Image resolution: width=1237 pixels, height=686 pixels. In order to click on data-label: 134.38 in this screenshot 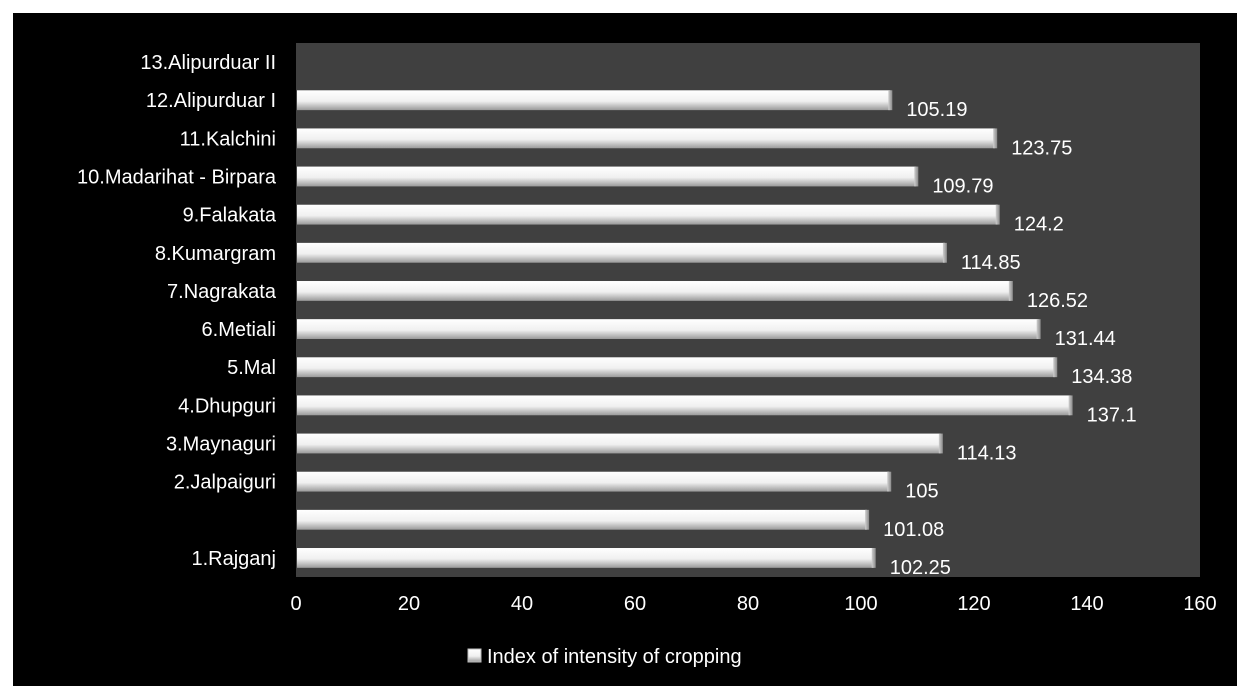, I will do `click(1101, 377)`.